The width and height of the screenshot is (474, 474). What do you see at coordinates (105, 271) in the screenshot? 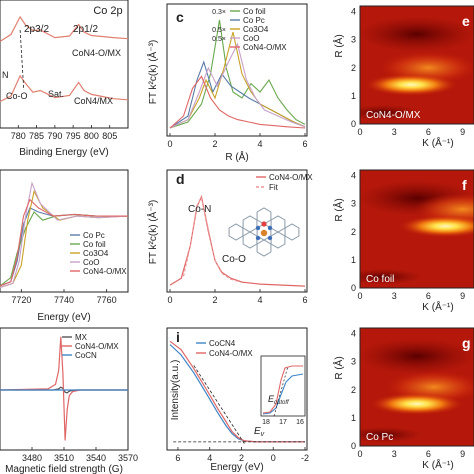
I see `xanes-legend-label: CoN4-O/MX` at bounding box center [105, 271].